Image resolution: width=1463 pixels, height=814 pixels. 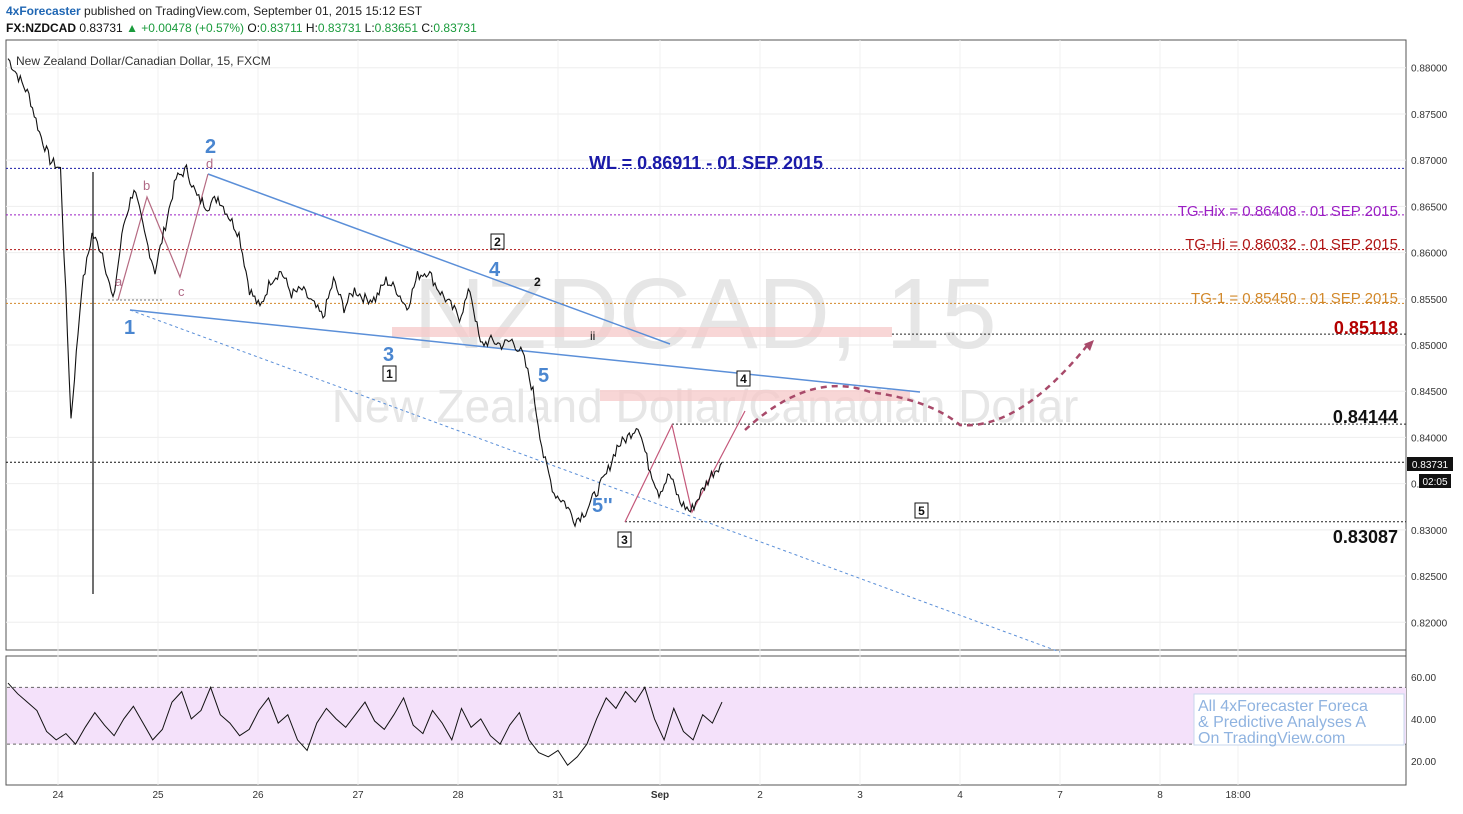 I want to click on tg-hi-label: TG-Hi = 0.86032 - 01 SEP 2015, so click(x=1291, y=244).